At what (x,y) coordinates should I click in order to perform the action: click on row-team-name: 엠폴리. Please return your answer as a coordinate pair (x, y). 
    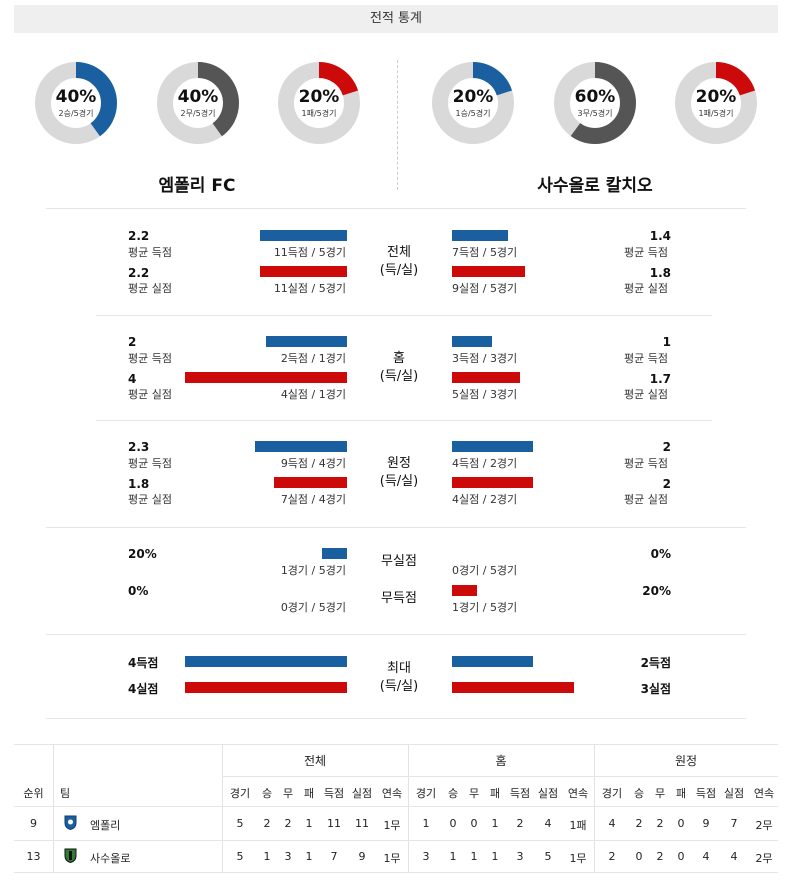
    Looking at the image, I should click on (105, 825).